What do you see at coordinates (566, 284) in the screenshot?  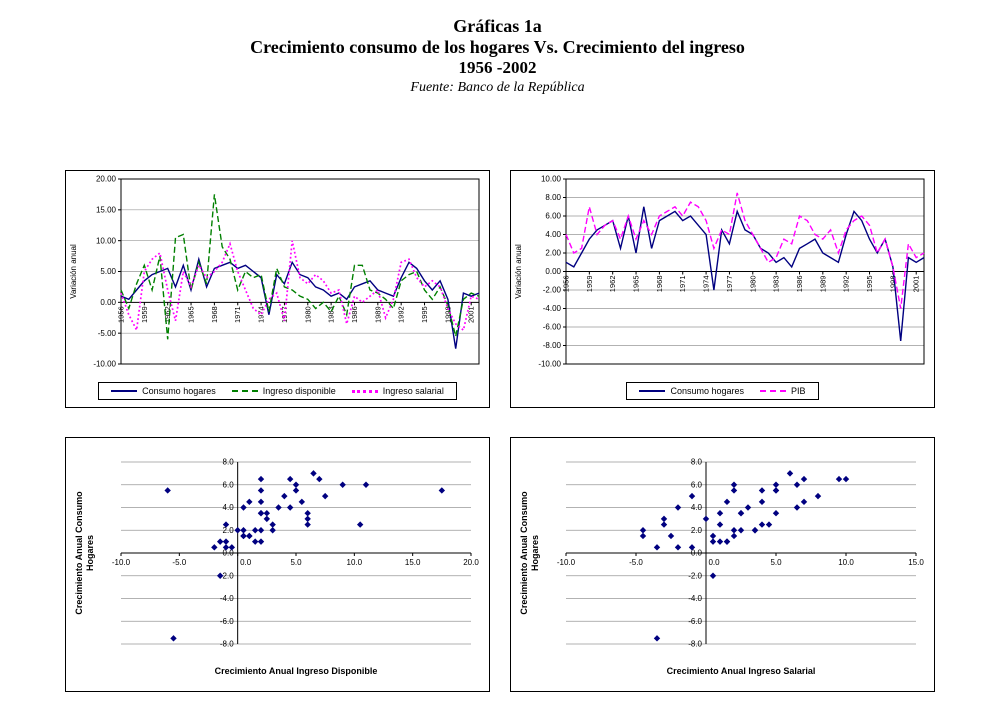 I see `svg-text: 1956` at bounding box center [566, 284].